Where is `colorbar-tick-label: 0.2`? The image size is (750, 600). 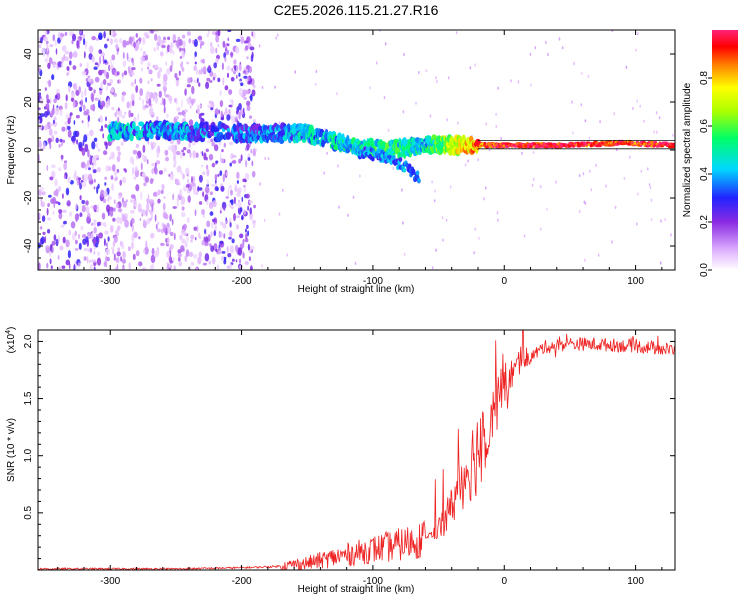
colorbar-tick-label: 0.2 is located at coordinates (704, 222).